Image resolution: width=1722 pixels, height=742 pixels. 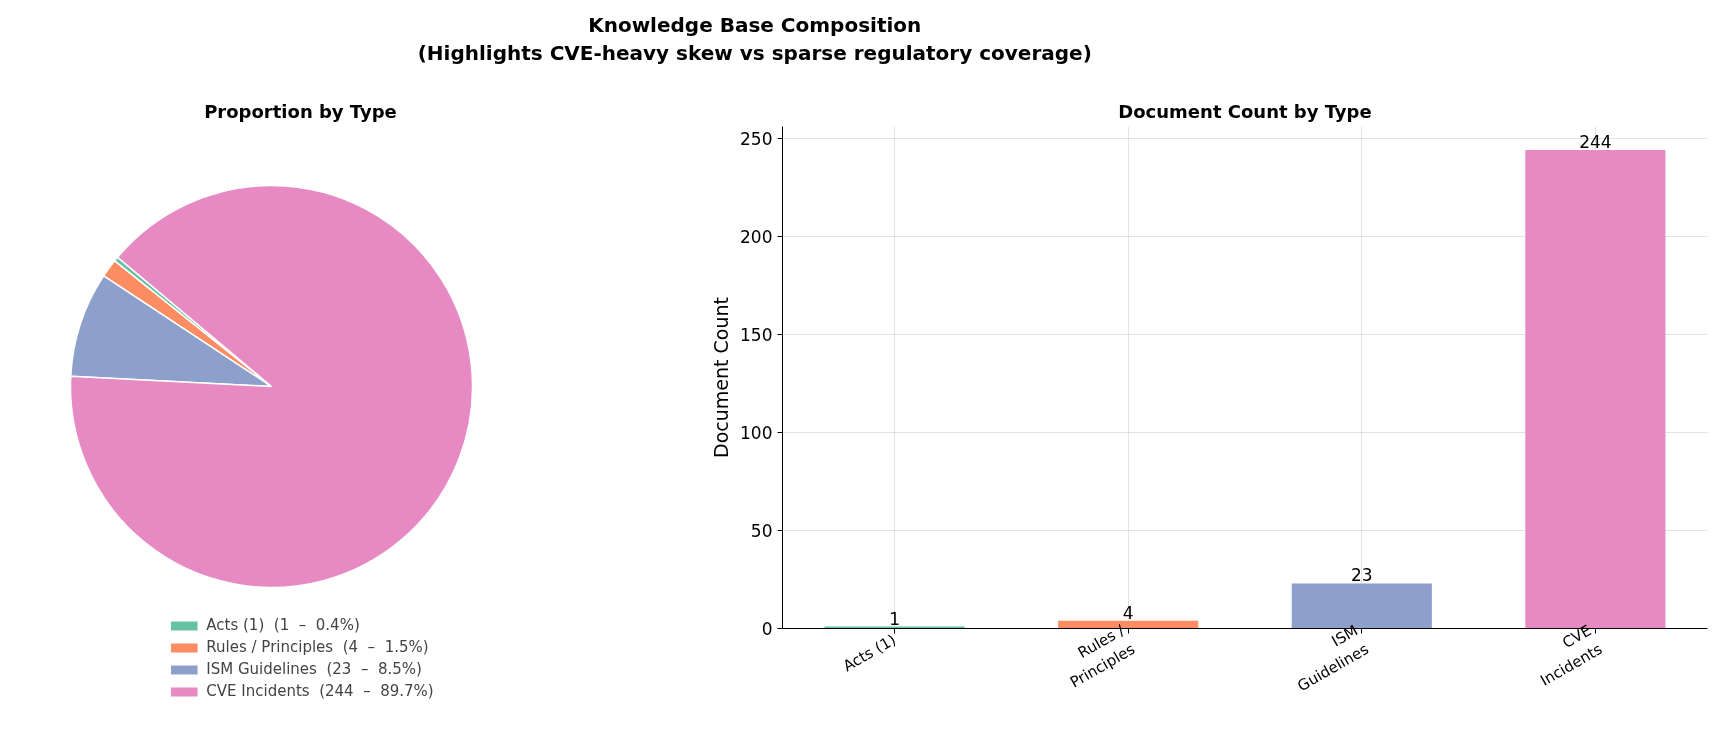 I want to click on legend-label: Acts (1) (1 – 0.4%), so click(x=283, y=625).